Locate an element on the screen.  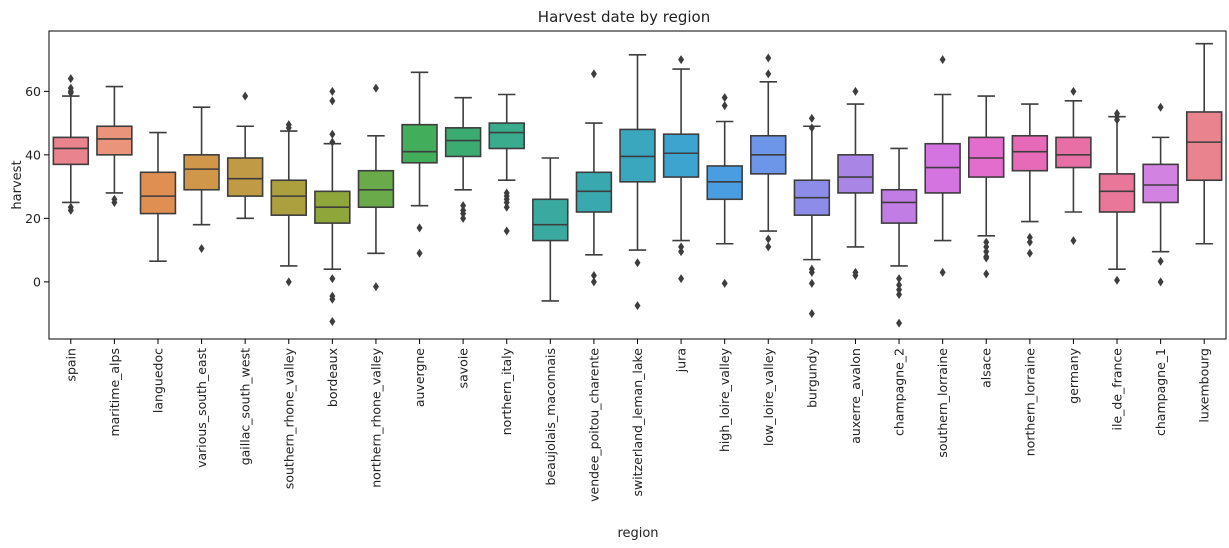
x-tick-label: high_loire_valley is located at coordinates (724, 399).